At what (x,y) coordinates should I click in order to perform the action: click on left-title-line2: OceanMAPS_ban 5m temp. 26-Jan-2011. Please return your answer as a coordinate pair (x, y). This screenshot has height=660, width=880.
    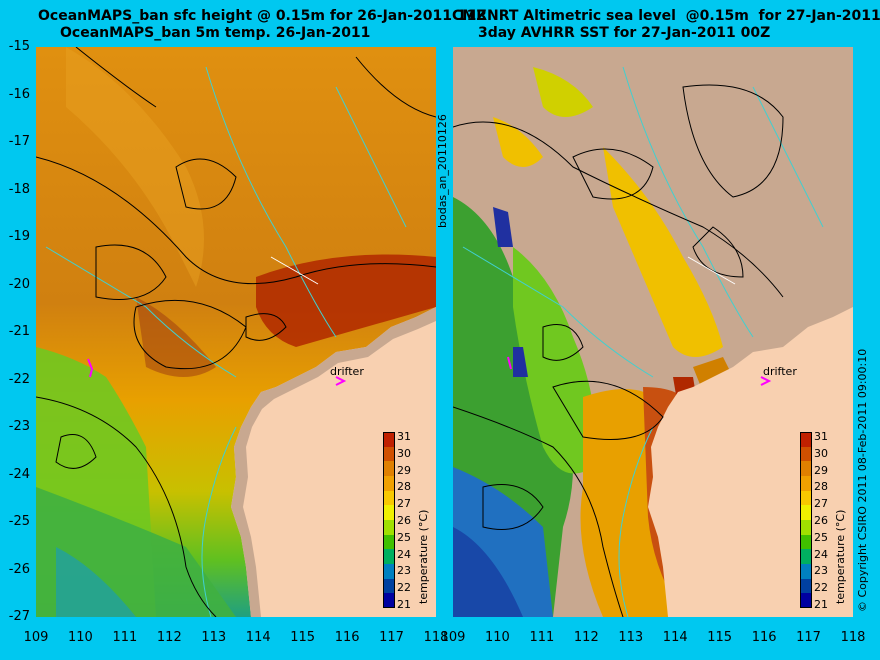
    Looking at the image, I should click on (215, 33).